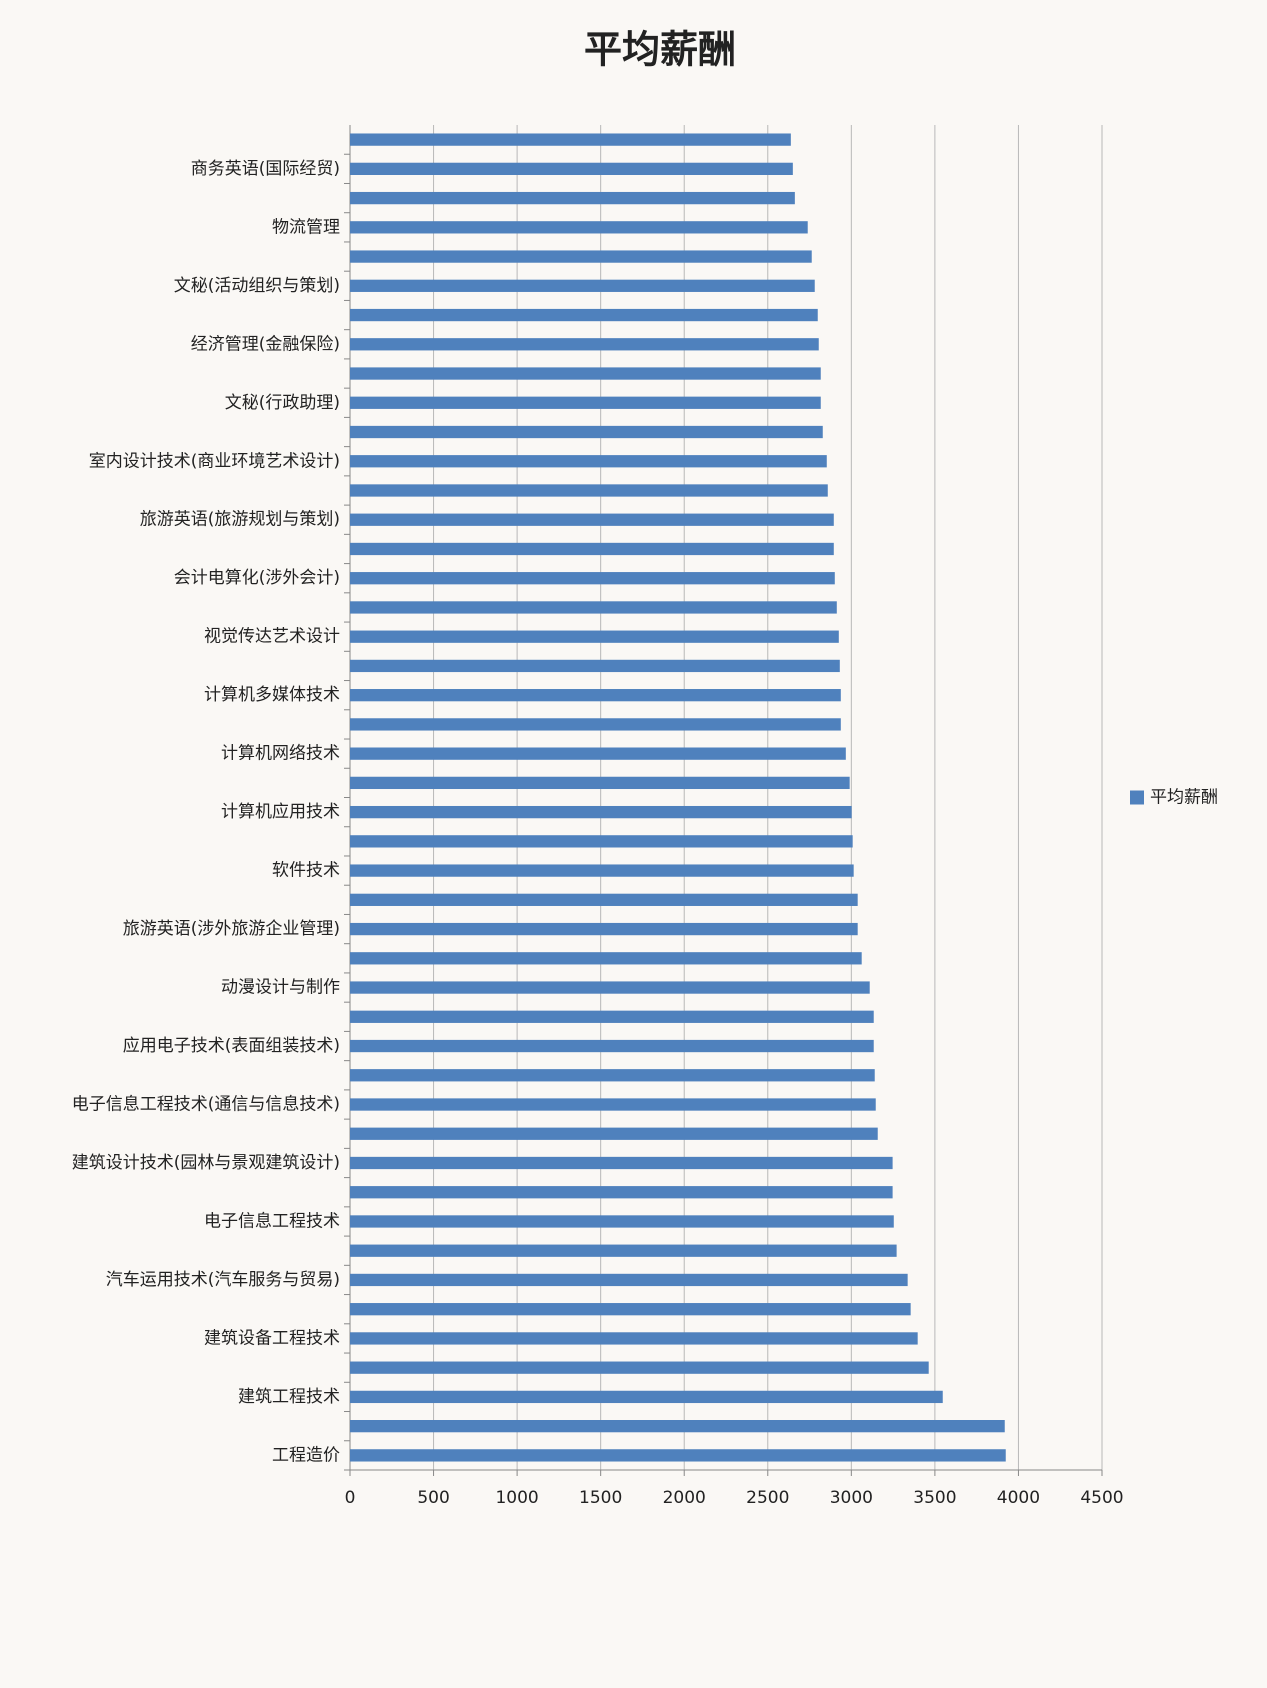 This screenshot has width=1267, height=1688. I want to click on chart-title: 平均薪酬, so click(660, 50).